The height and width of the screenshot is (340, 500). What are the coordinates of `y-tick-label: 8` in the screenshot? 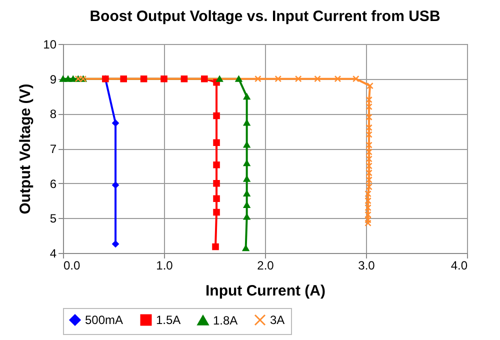 It's located at (53, 114).